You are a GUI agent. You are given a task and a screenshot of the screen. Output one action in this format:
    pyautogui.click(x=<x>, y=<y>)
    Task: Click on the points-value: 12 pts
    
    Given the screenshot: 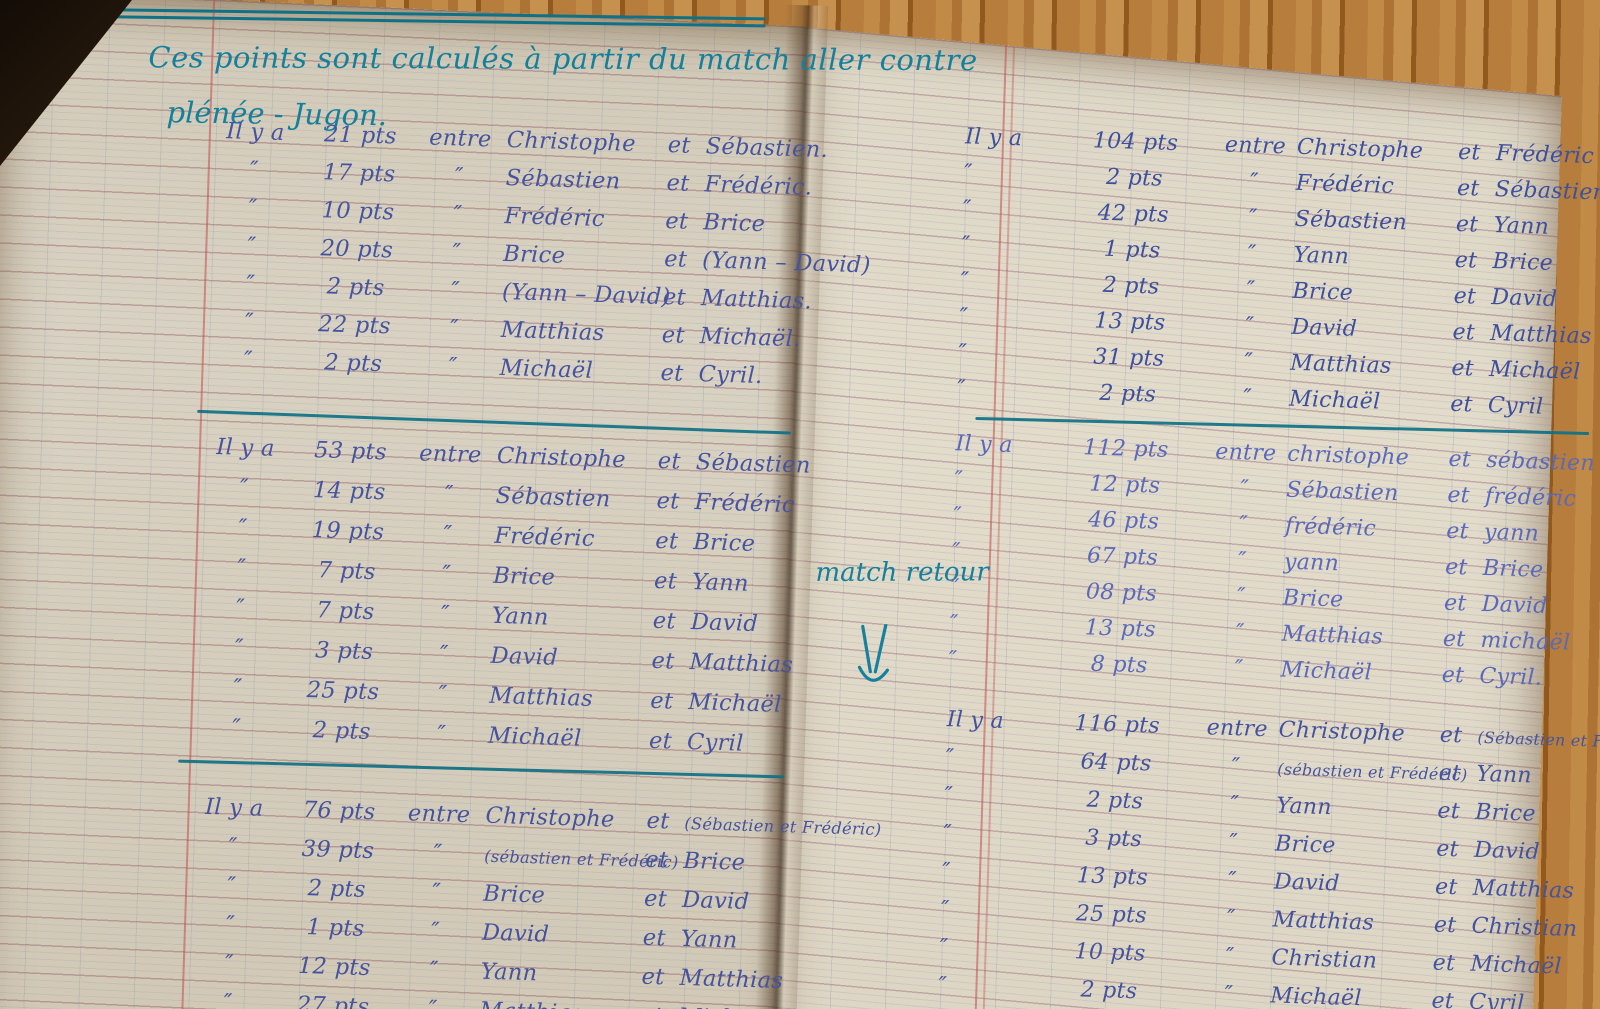 What is the action you would take?
    pyautogui.click(x=334, y=967)
    